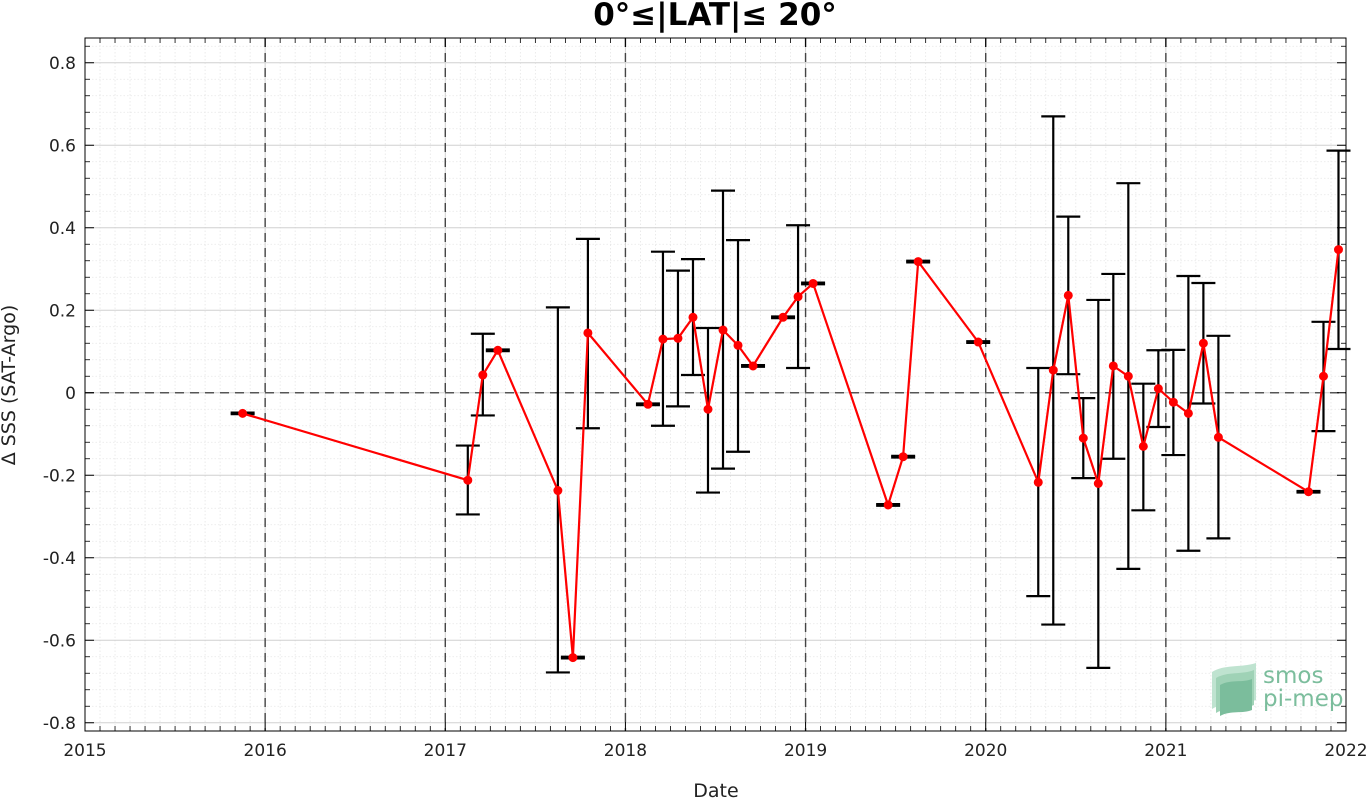 Image resolution: width=1371 pixels, height=799 pixels. Describe the element at coordinates (59, 476) in the screenshot. I see `y-tick-label: -0.2` at that location.